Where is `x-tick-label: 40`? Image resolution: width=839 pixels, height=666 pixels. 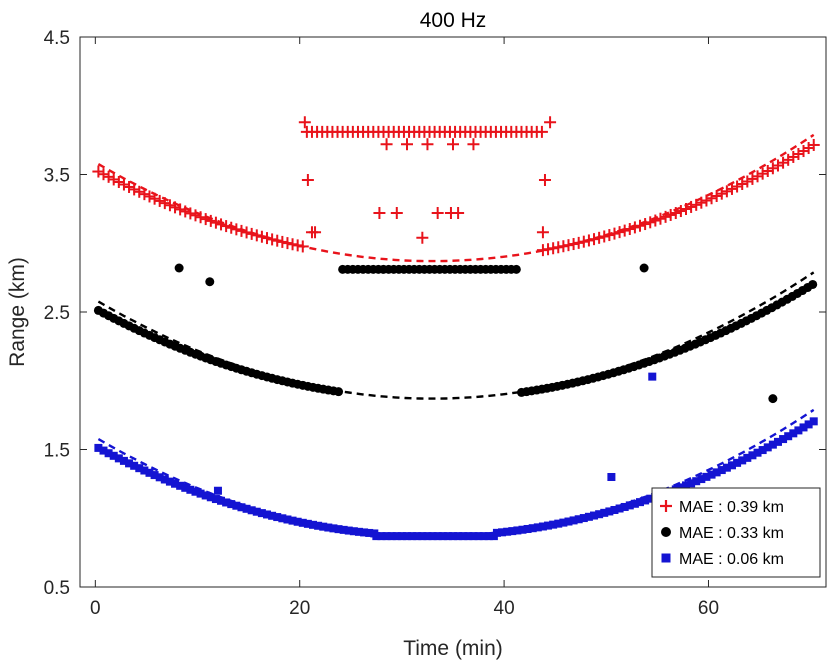
x-tick-label: 40 is located at coordinates (504, 608).